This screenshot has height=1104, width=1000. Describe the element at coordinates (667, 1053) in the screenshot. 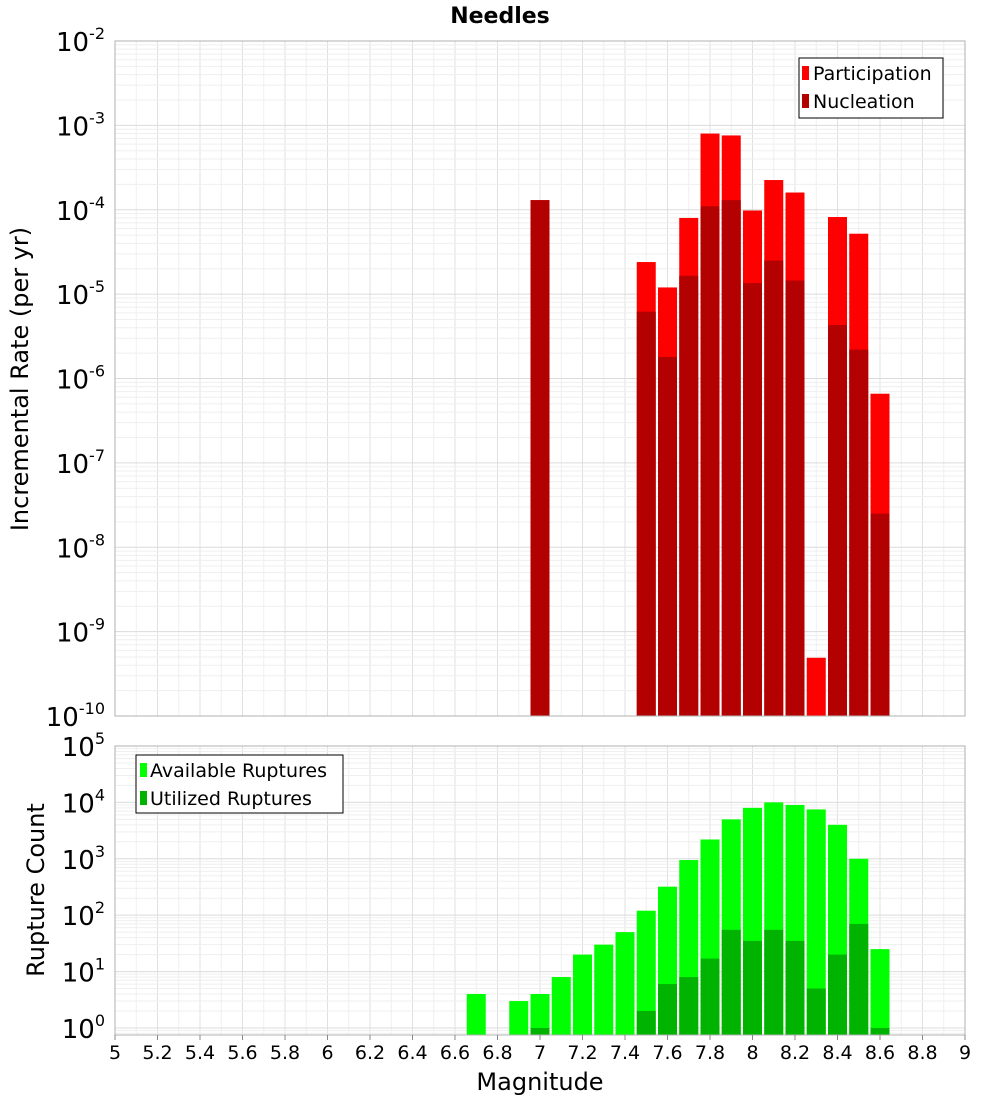

I see `x-tick-label: 7.6` at that location.